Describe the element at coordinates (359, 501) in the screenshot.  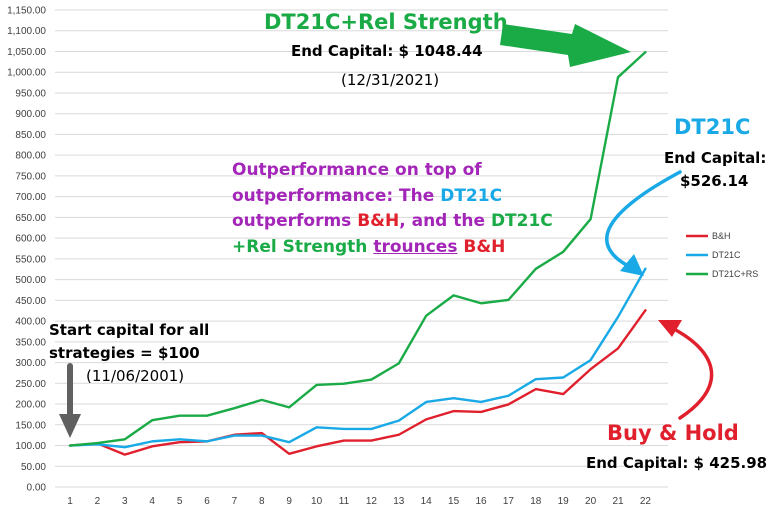
I see `x-axis-ticks: 1 2 3 4 5 6 7 8 9 10 11 12 13 14 15 16 17 18 19 20 21 22` at that location.